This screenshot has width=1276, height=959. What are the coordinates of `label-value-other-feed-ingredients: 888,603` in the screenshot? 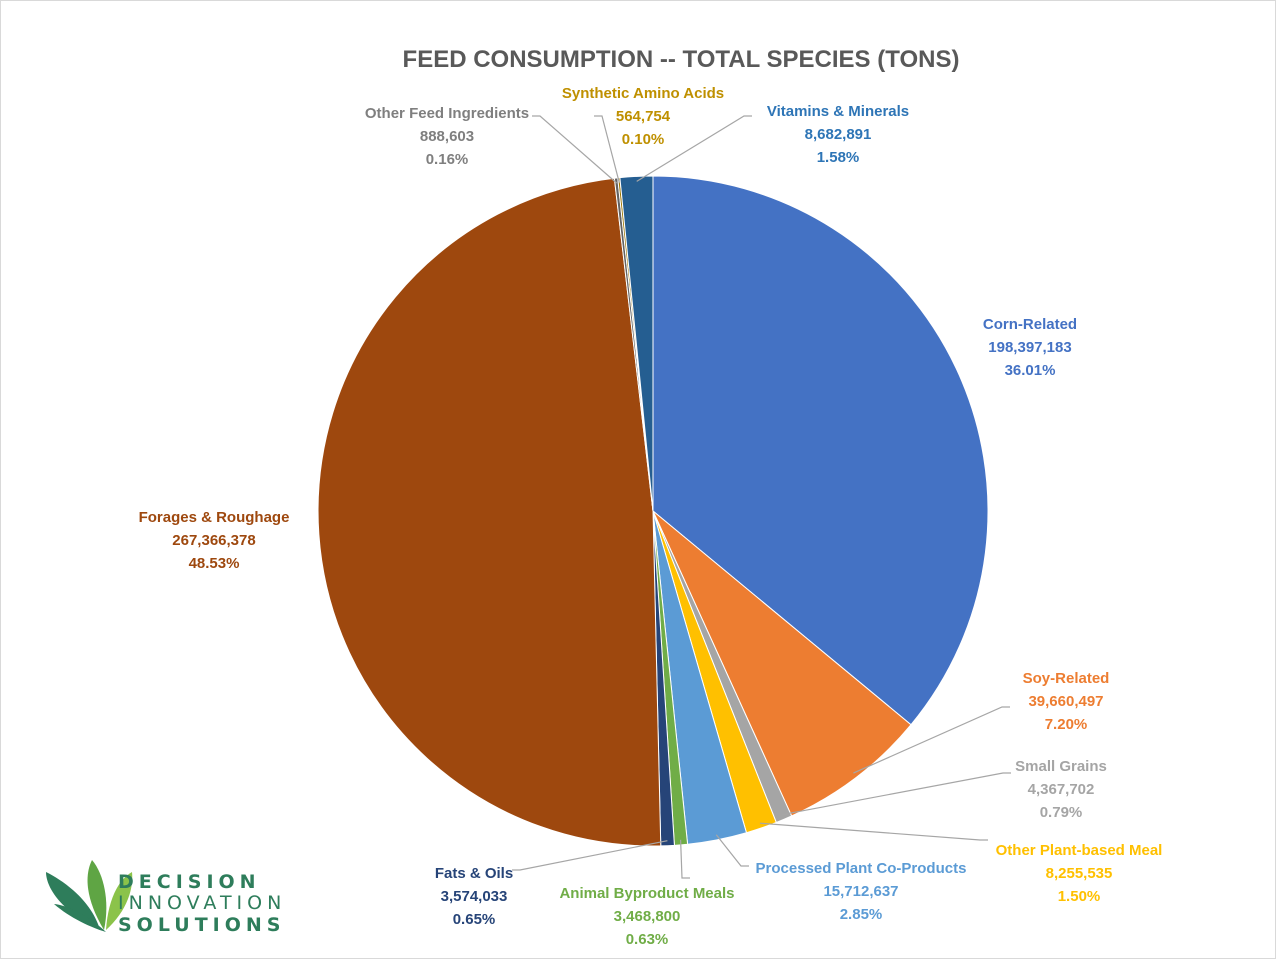 It's located at (447, 136).